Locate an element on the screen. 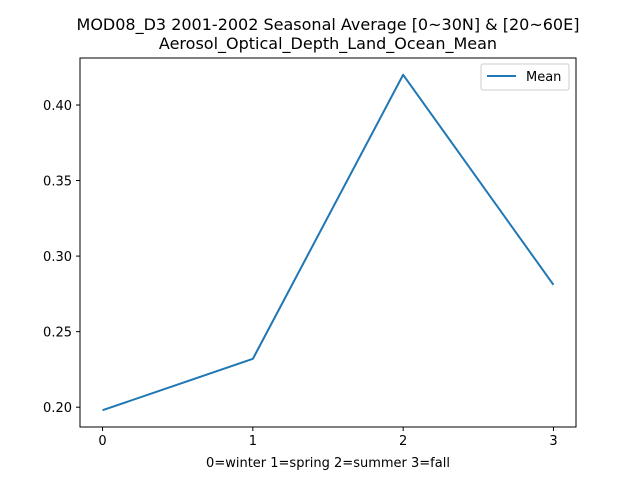 This screenshot has height=480, width=640. legend-box is located at coordinates (525, 77).